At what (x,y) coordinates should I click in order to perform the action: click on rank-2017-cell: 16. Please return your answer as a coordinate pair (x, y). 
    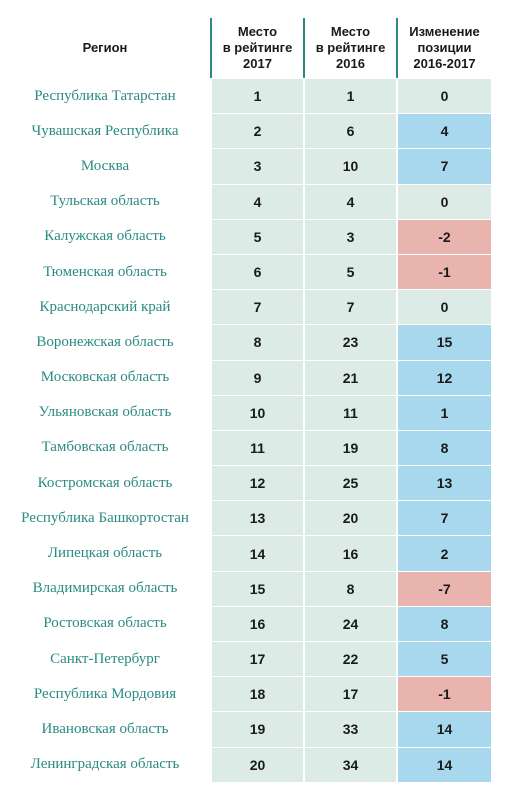
    Looking at the image, I should click on (256, 623).